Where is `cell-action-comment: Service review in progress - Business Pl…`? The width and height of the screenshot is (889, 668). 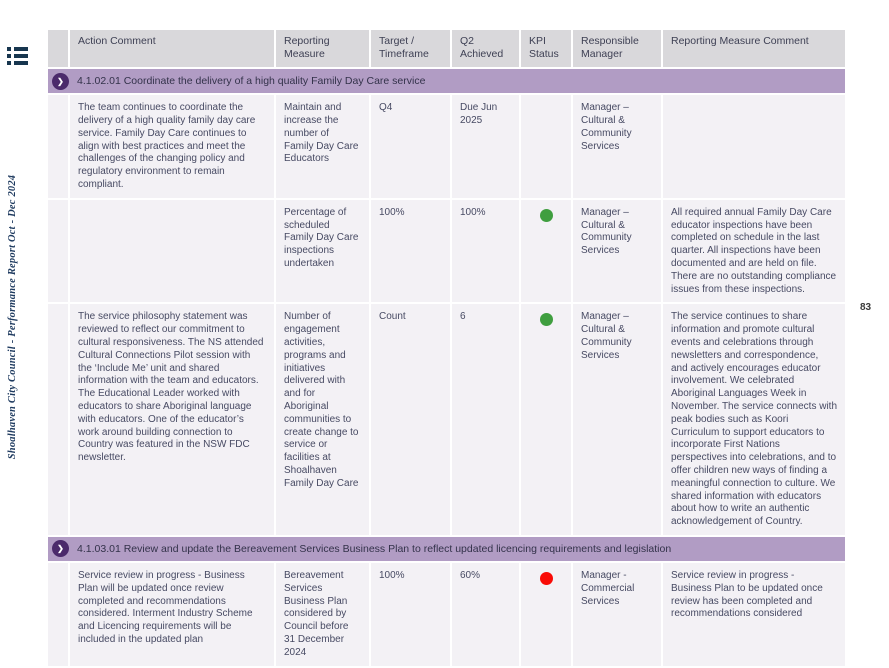 cell-action-comment: Service review in progress - Business Pl… is located at coordinates (172, 614).